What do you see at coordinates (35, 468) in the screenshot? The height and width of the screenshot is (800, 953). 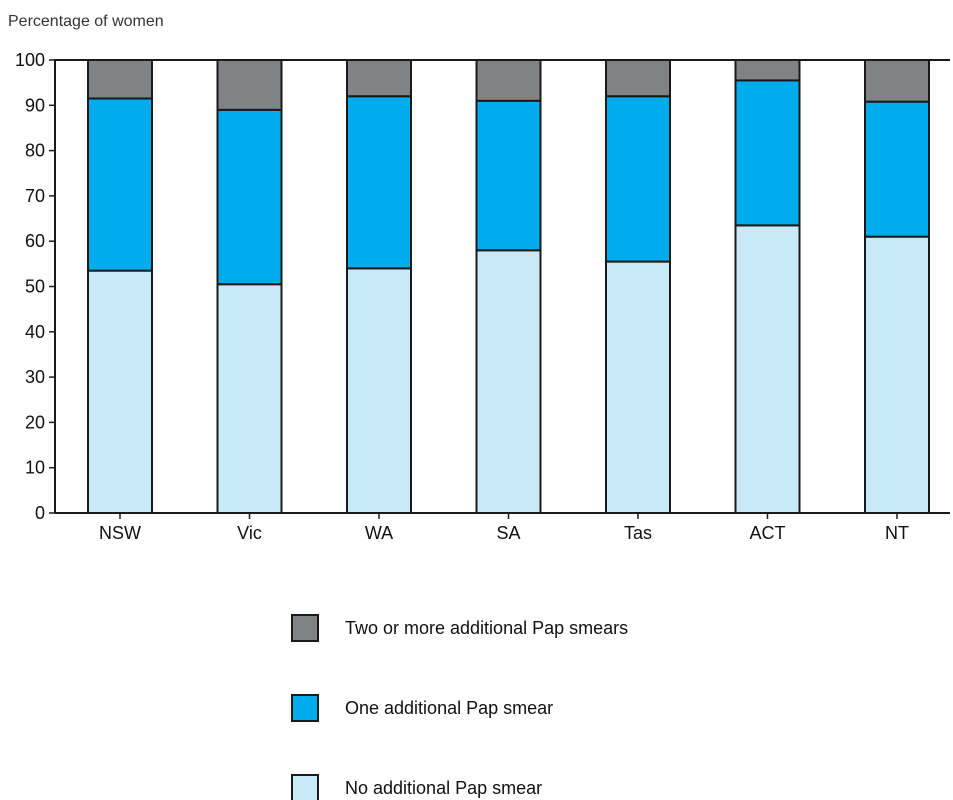 I see `y-tick-label: 10` at bounding box center [35, 468].